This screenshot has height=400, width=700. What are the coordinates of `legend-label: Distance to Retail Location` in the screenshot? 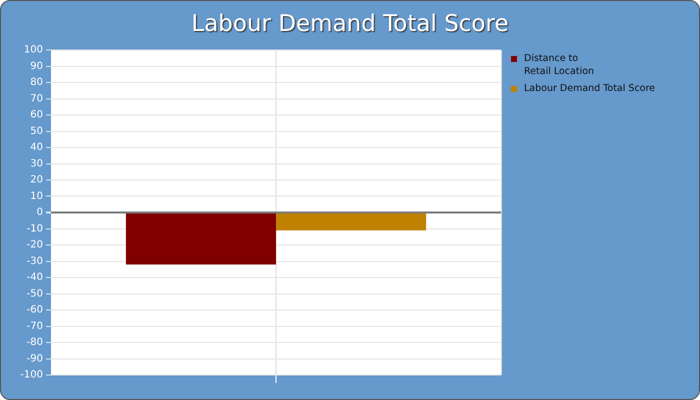 It's located at (559, 65).